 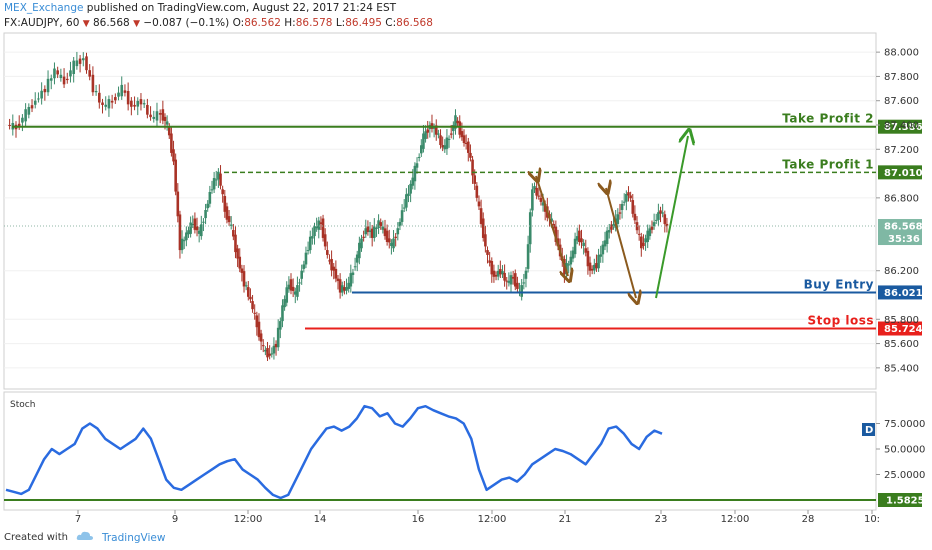 I want to click on footer: Created with TradingView, so click(x=84, y=537).